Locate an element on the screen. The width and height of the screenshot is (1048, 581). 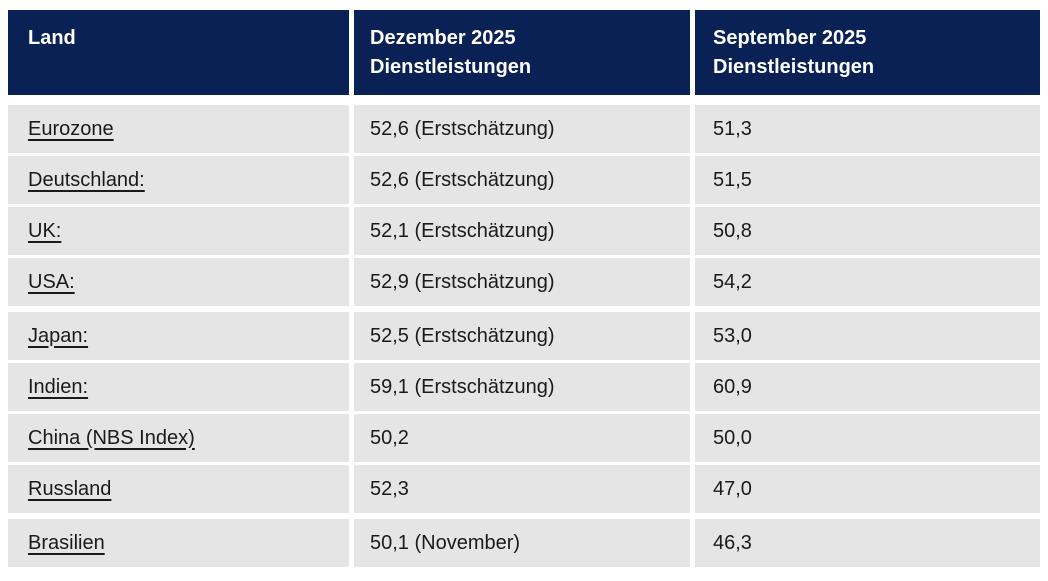
dezember-value: 50,2 is located at coordinates (522, 438).